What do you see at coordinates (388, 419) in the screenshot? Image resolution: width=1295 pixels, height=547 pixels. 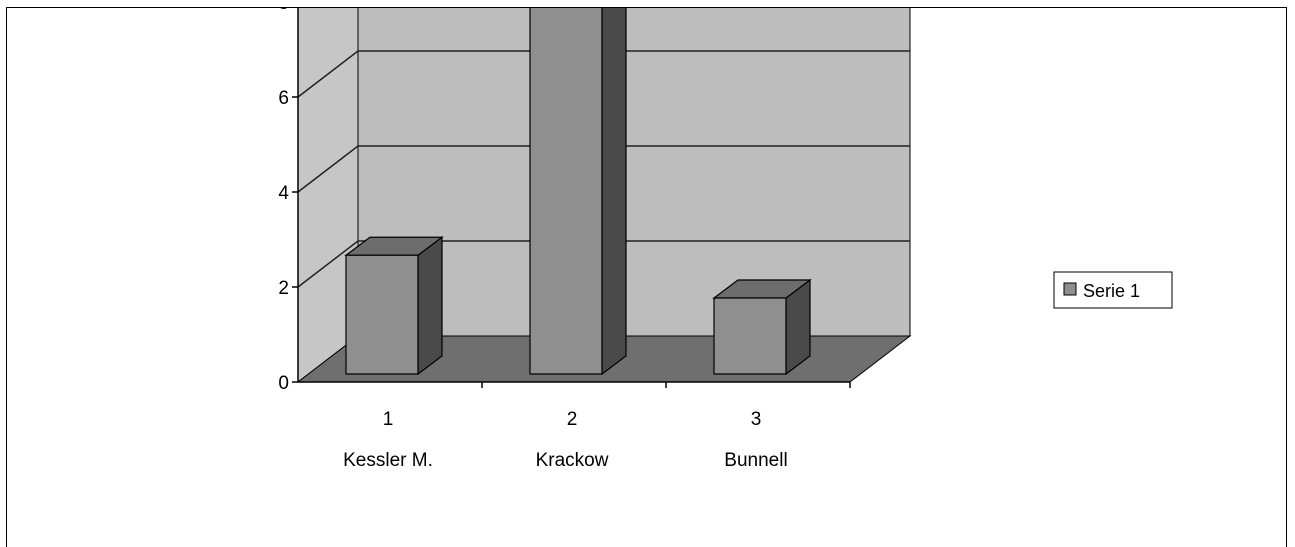 I see `x-tick-label: 1` at bounding box center [388, 419].